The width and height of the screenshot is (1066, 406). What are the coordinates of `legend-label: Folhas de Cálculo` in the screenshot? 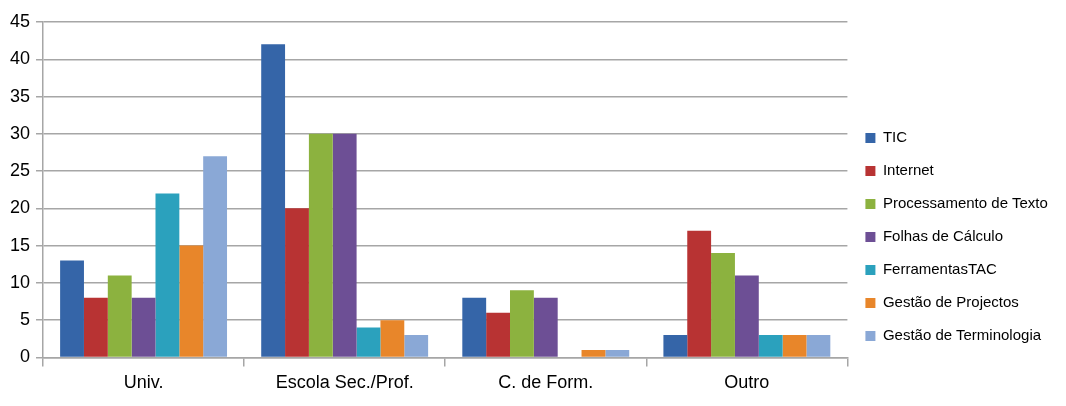 It's located at (942, 236).